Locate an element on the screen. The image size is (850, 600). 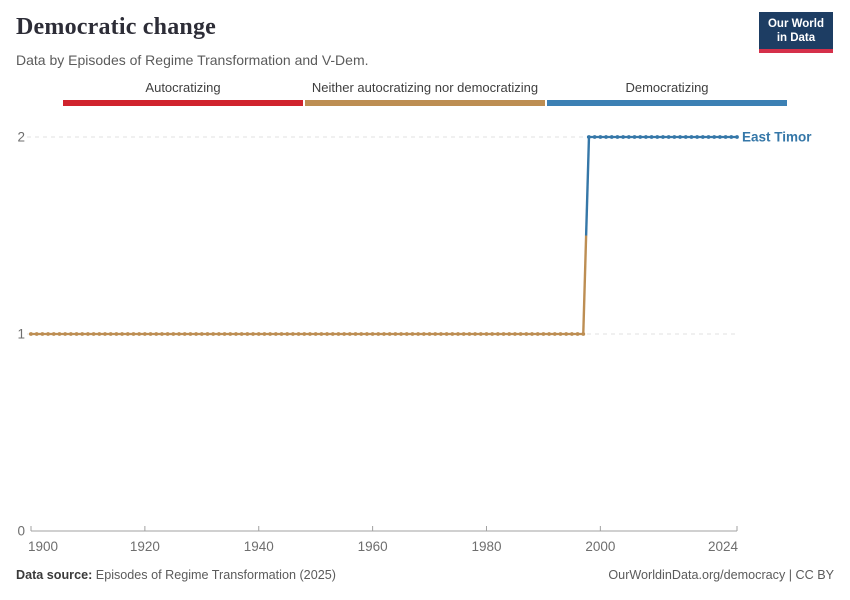
data-point-1945 is located at coordinates (287, 334).